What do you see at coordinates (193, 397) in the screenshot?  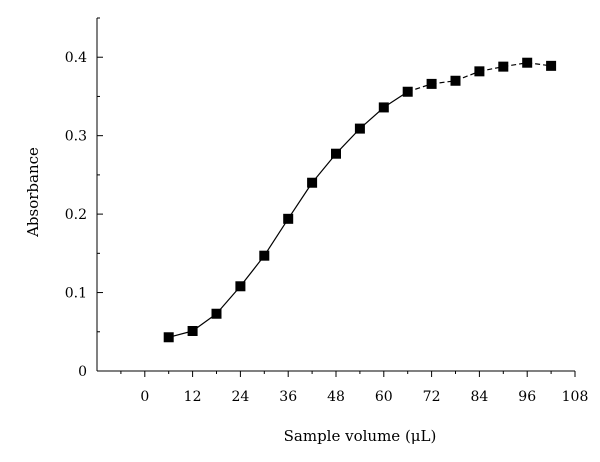 I see `x-tick-label: 12` at bounding box center [193, 397].